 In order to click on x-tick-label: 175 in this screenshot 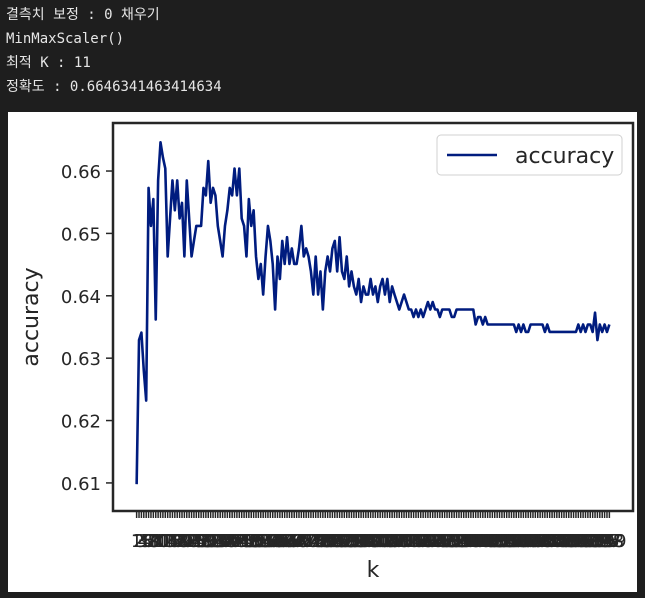, I will do `click(552, 541)`.